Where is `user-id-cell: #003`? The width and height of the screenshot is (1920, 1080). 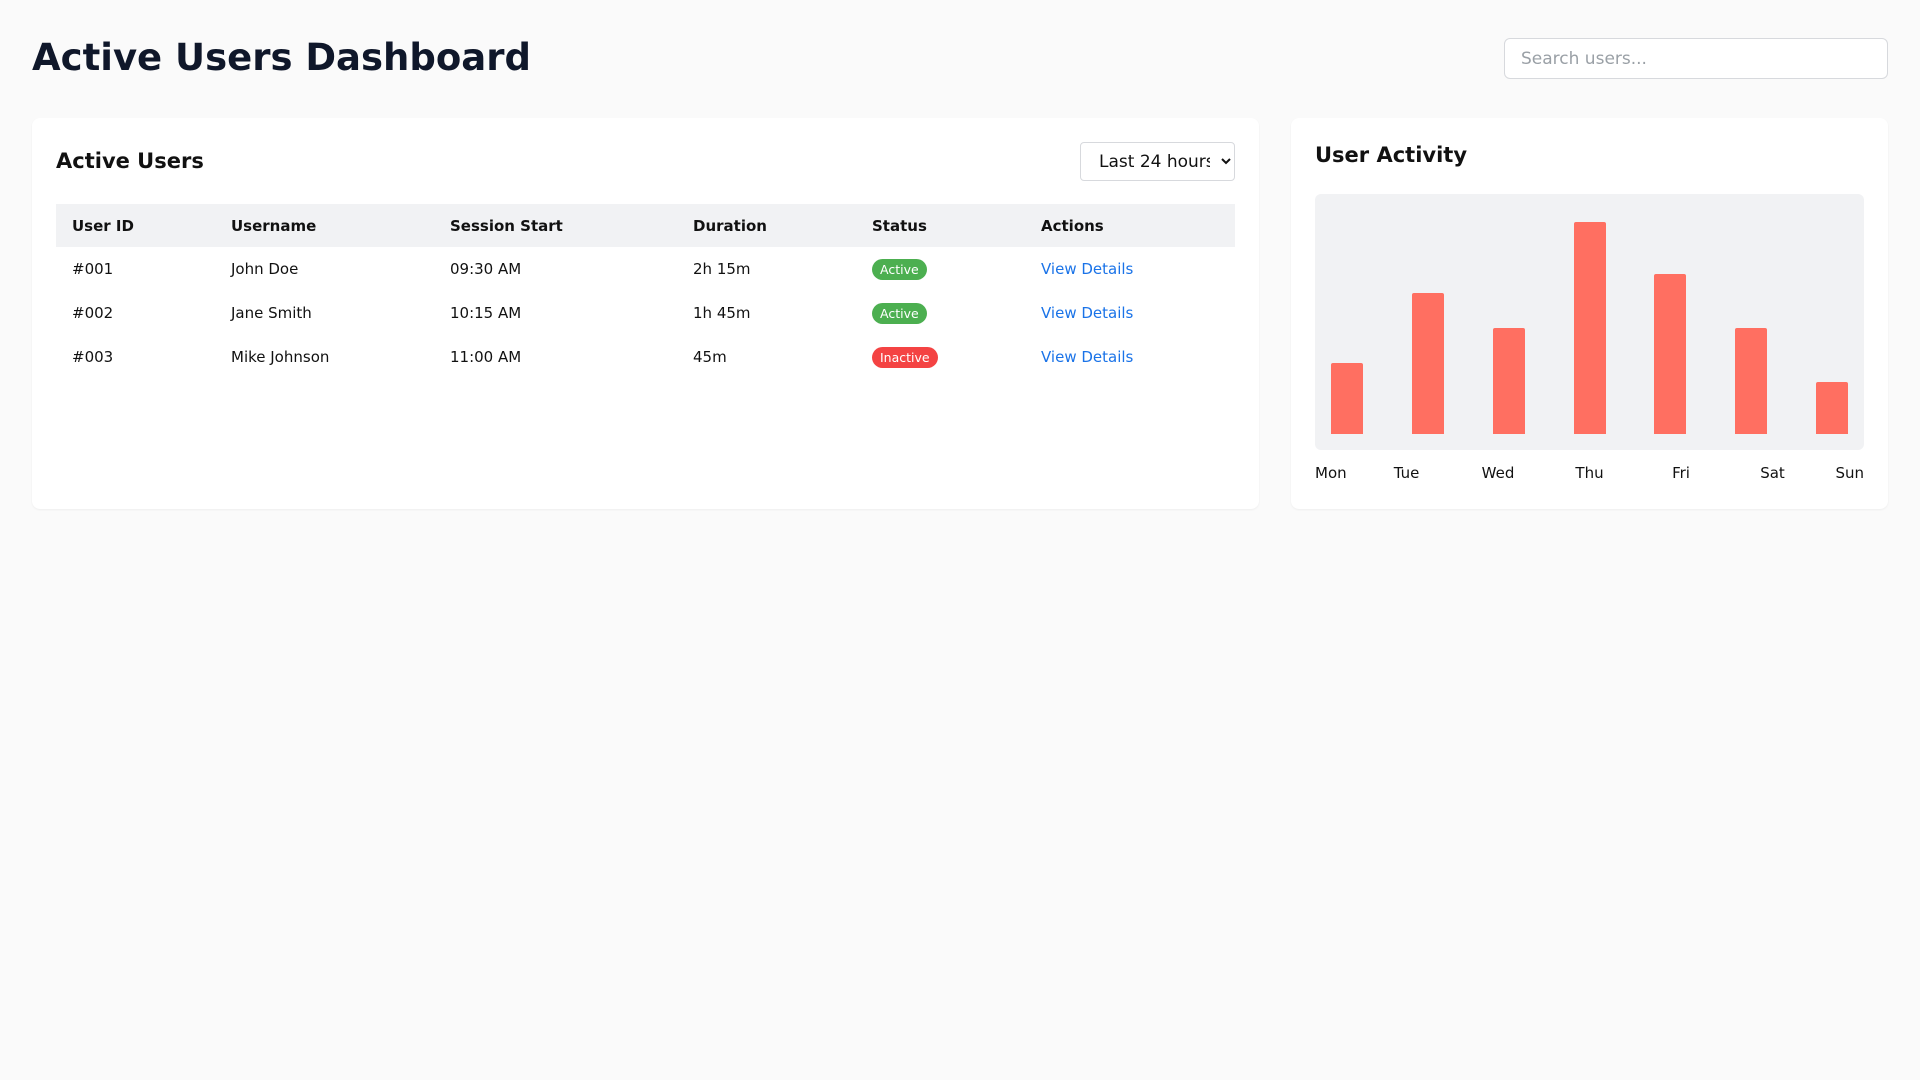
user-id-cell: #003 is located at coordinates (93, 357).